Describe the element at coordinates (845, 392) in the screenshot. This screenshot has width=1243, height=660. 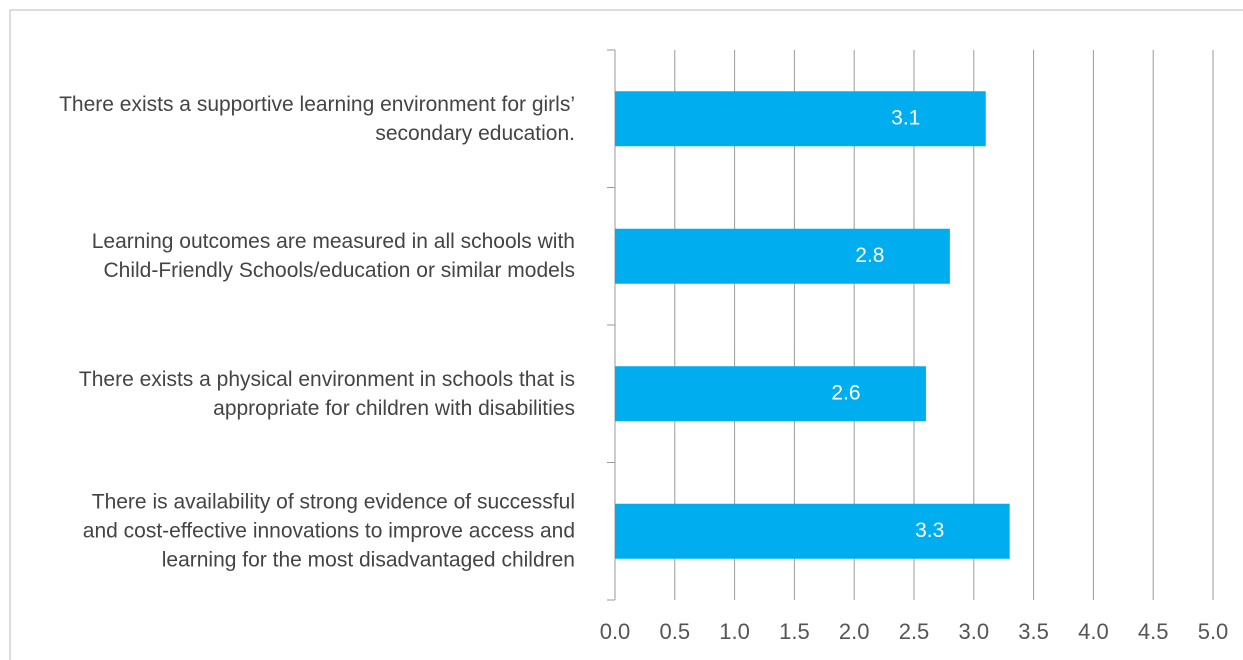
I see `data-label: 2.6` at that location.